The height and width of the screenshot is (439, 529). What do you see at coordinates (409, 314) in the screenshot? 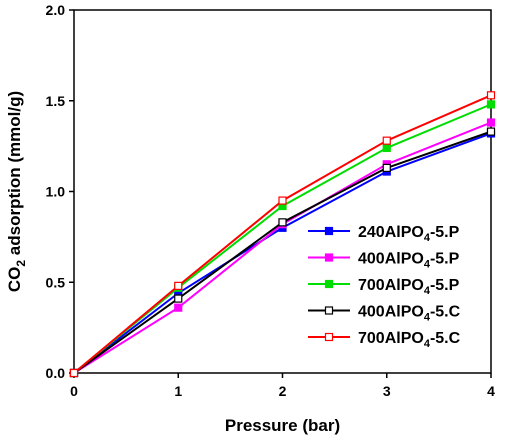
I see `legend-label: 400AlPO4-5.C` at bounding box center [409, 314].